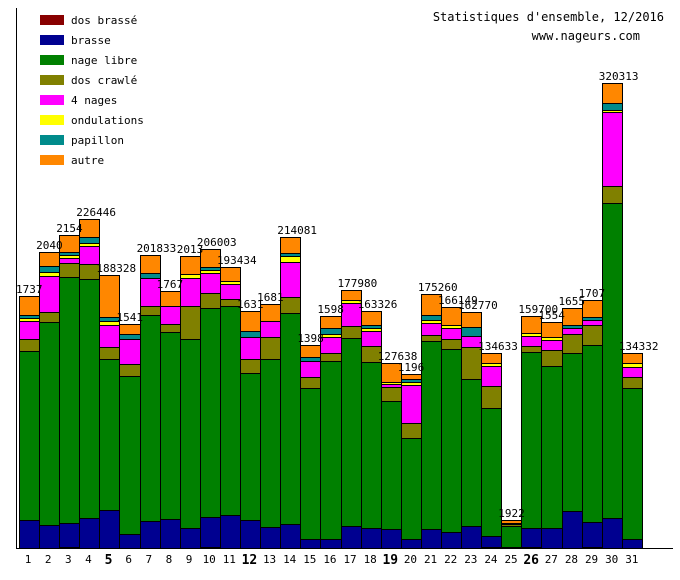  I want to click on x-axis-label-18: 18, so click(370, 559).